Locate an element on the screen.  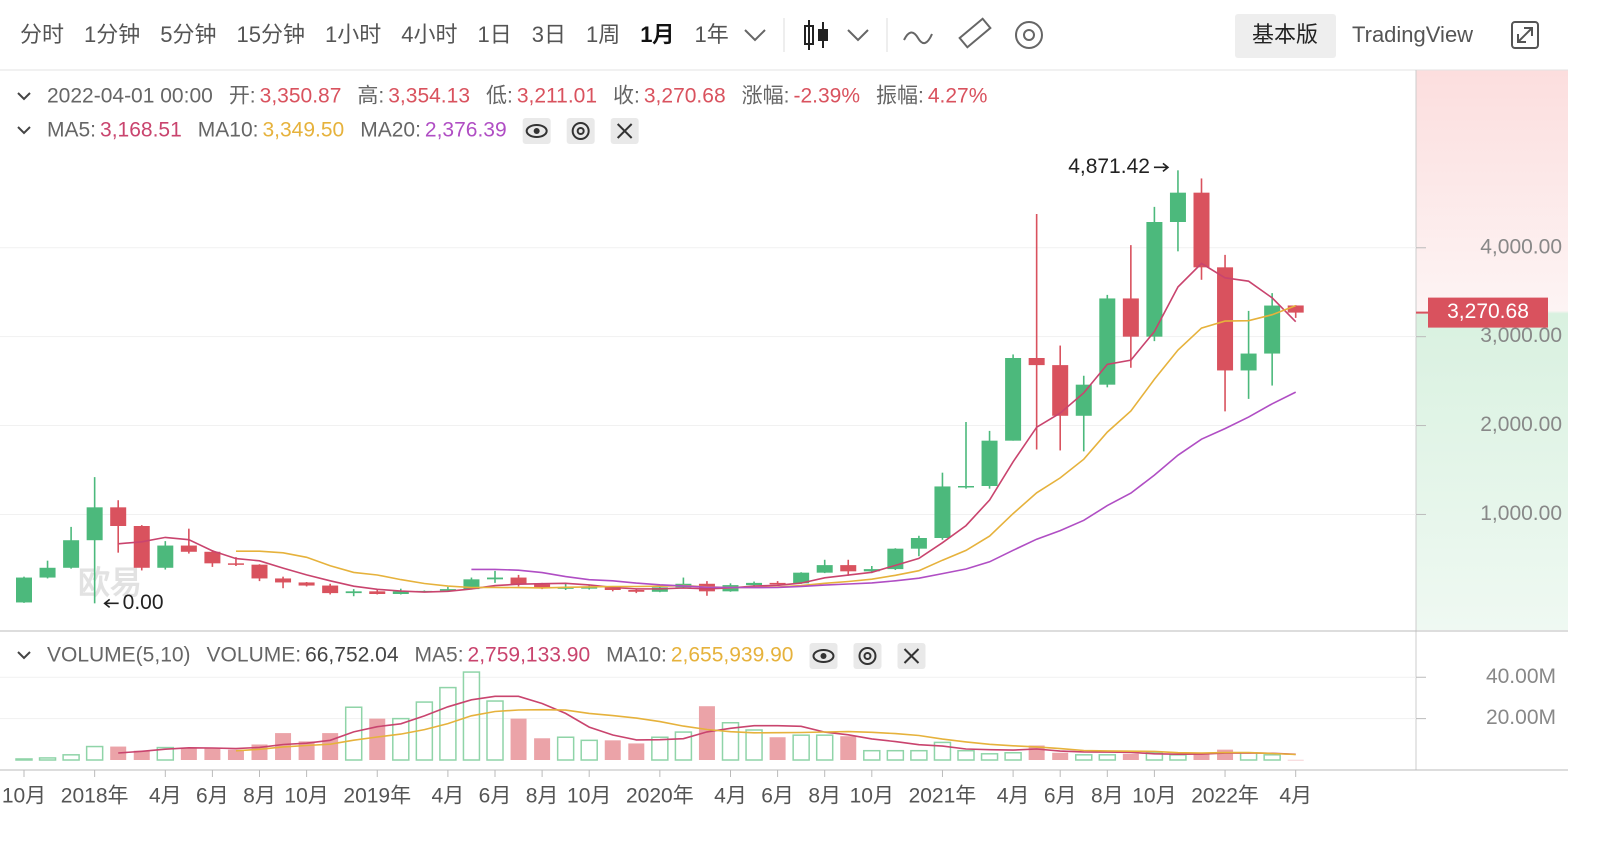
ruler-icon is located at coordinates (975, 33).